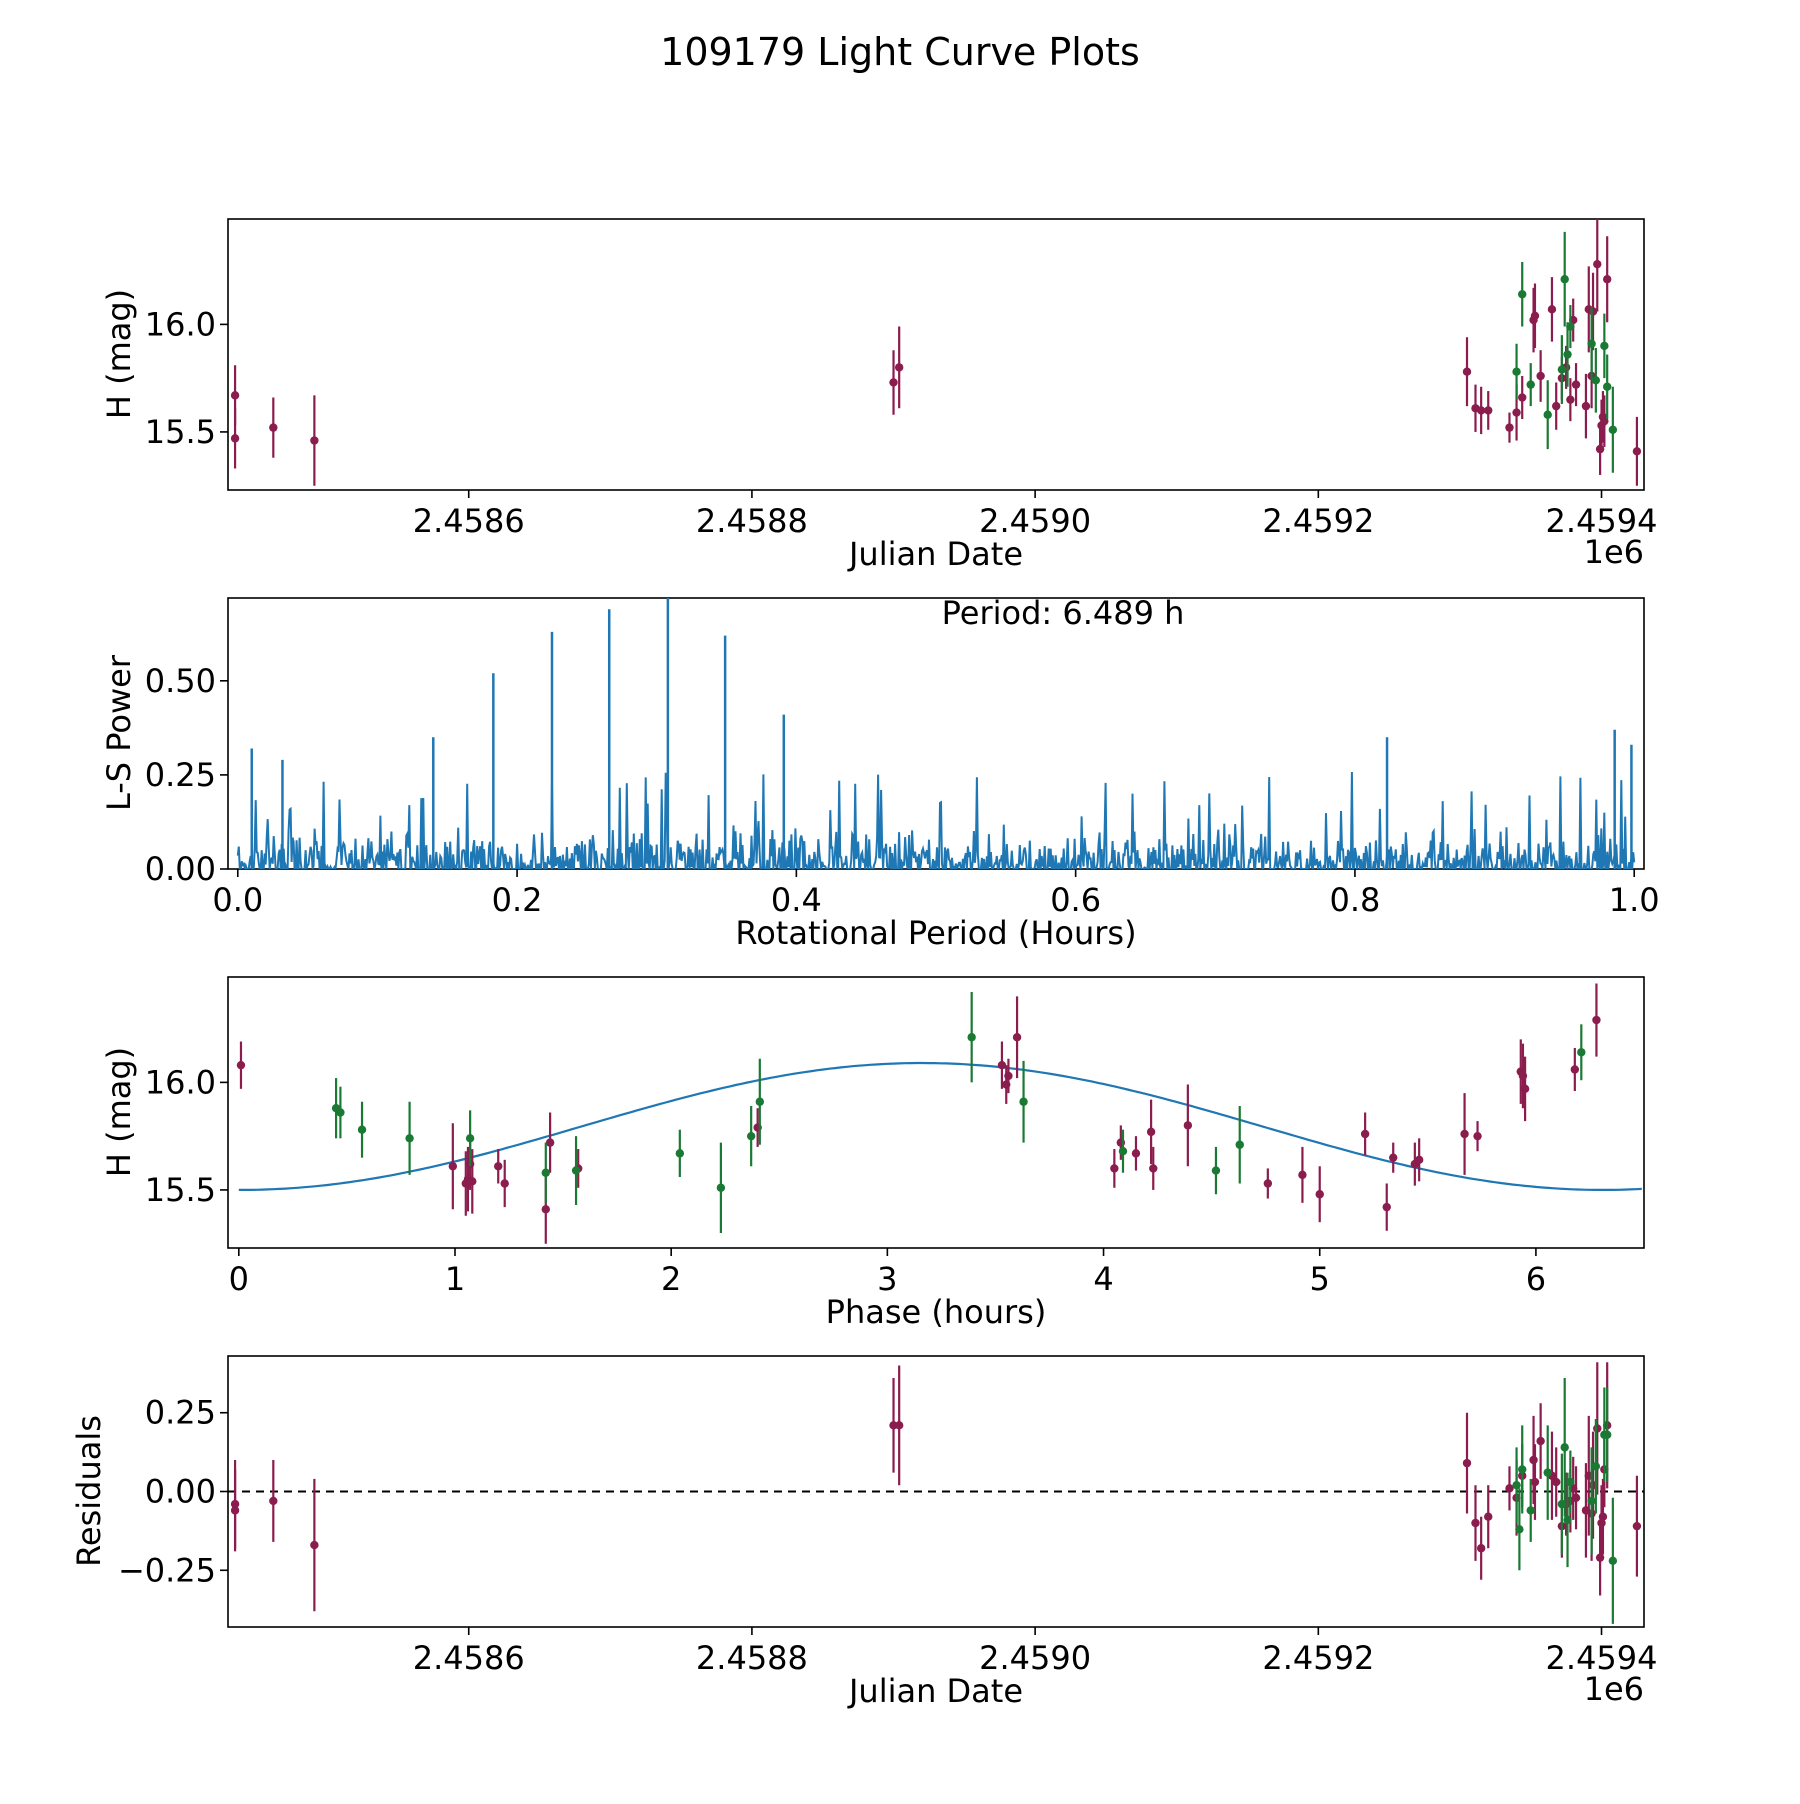 The image size is (1800, 1804). What do you see at coordinates (469, 521) in the screenshot?
I see `x-tick-label: 2.4586` at bounding box center [469, 521].